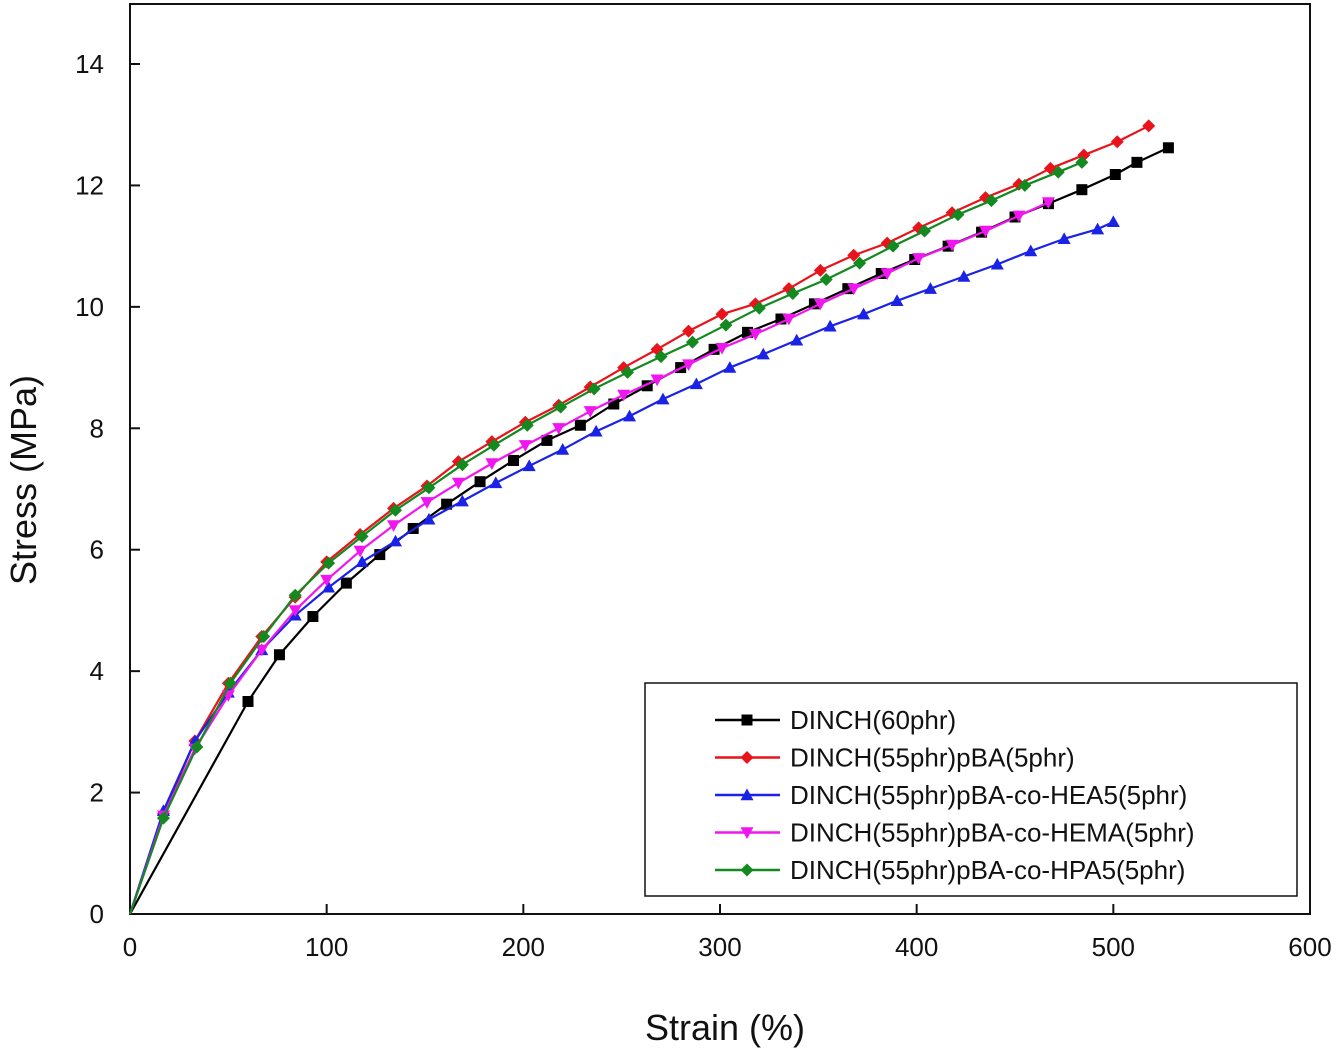 The image size is (1339, 1050). Describe the element at coordinates (719, 947) in the screenshot. I see `x-tick-label-300: 300` at that location.